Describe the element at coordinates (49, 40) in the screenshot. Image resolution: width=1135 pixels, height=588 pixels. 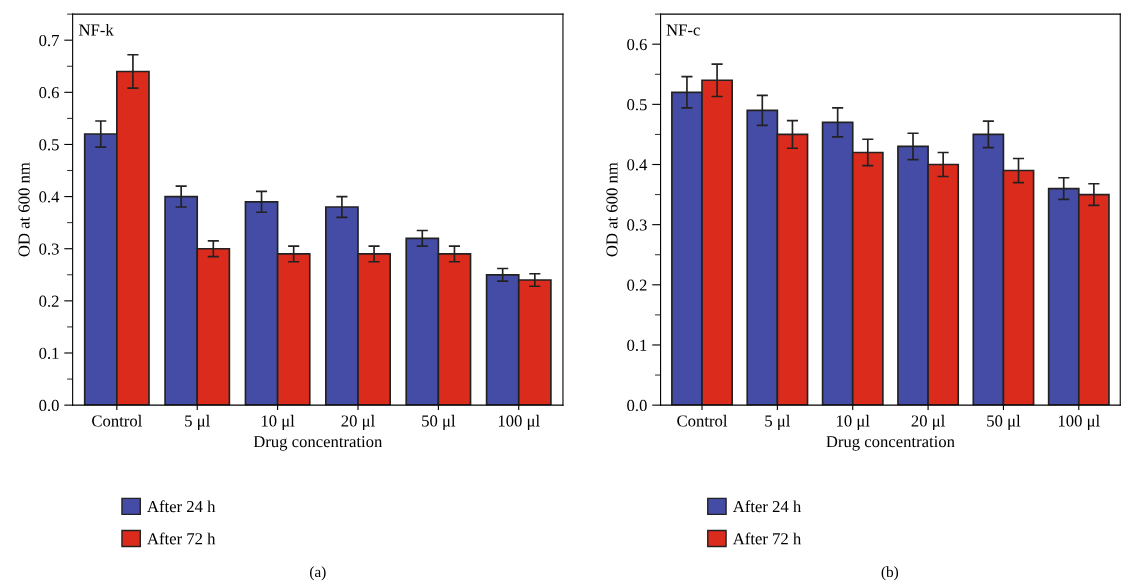
I see `y-tick-label: 0.7` at that location.